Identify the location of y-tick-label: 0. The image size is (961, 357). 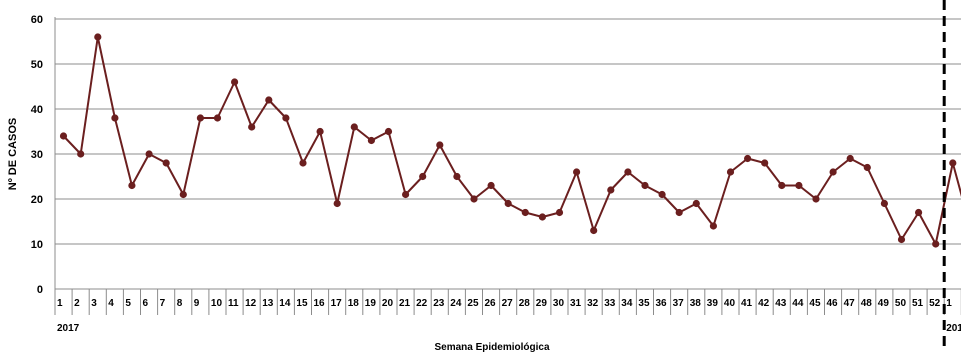
(40, 290).